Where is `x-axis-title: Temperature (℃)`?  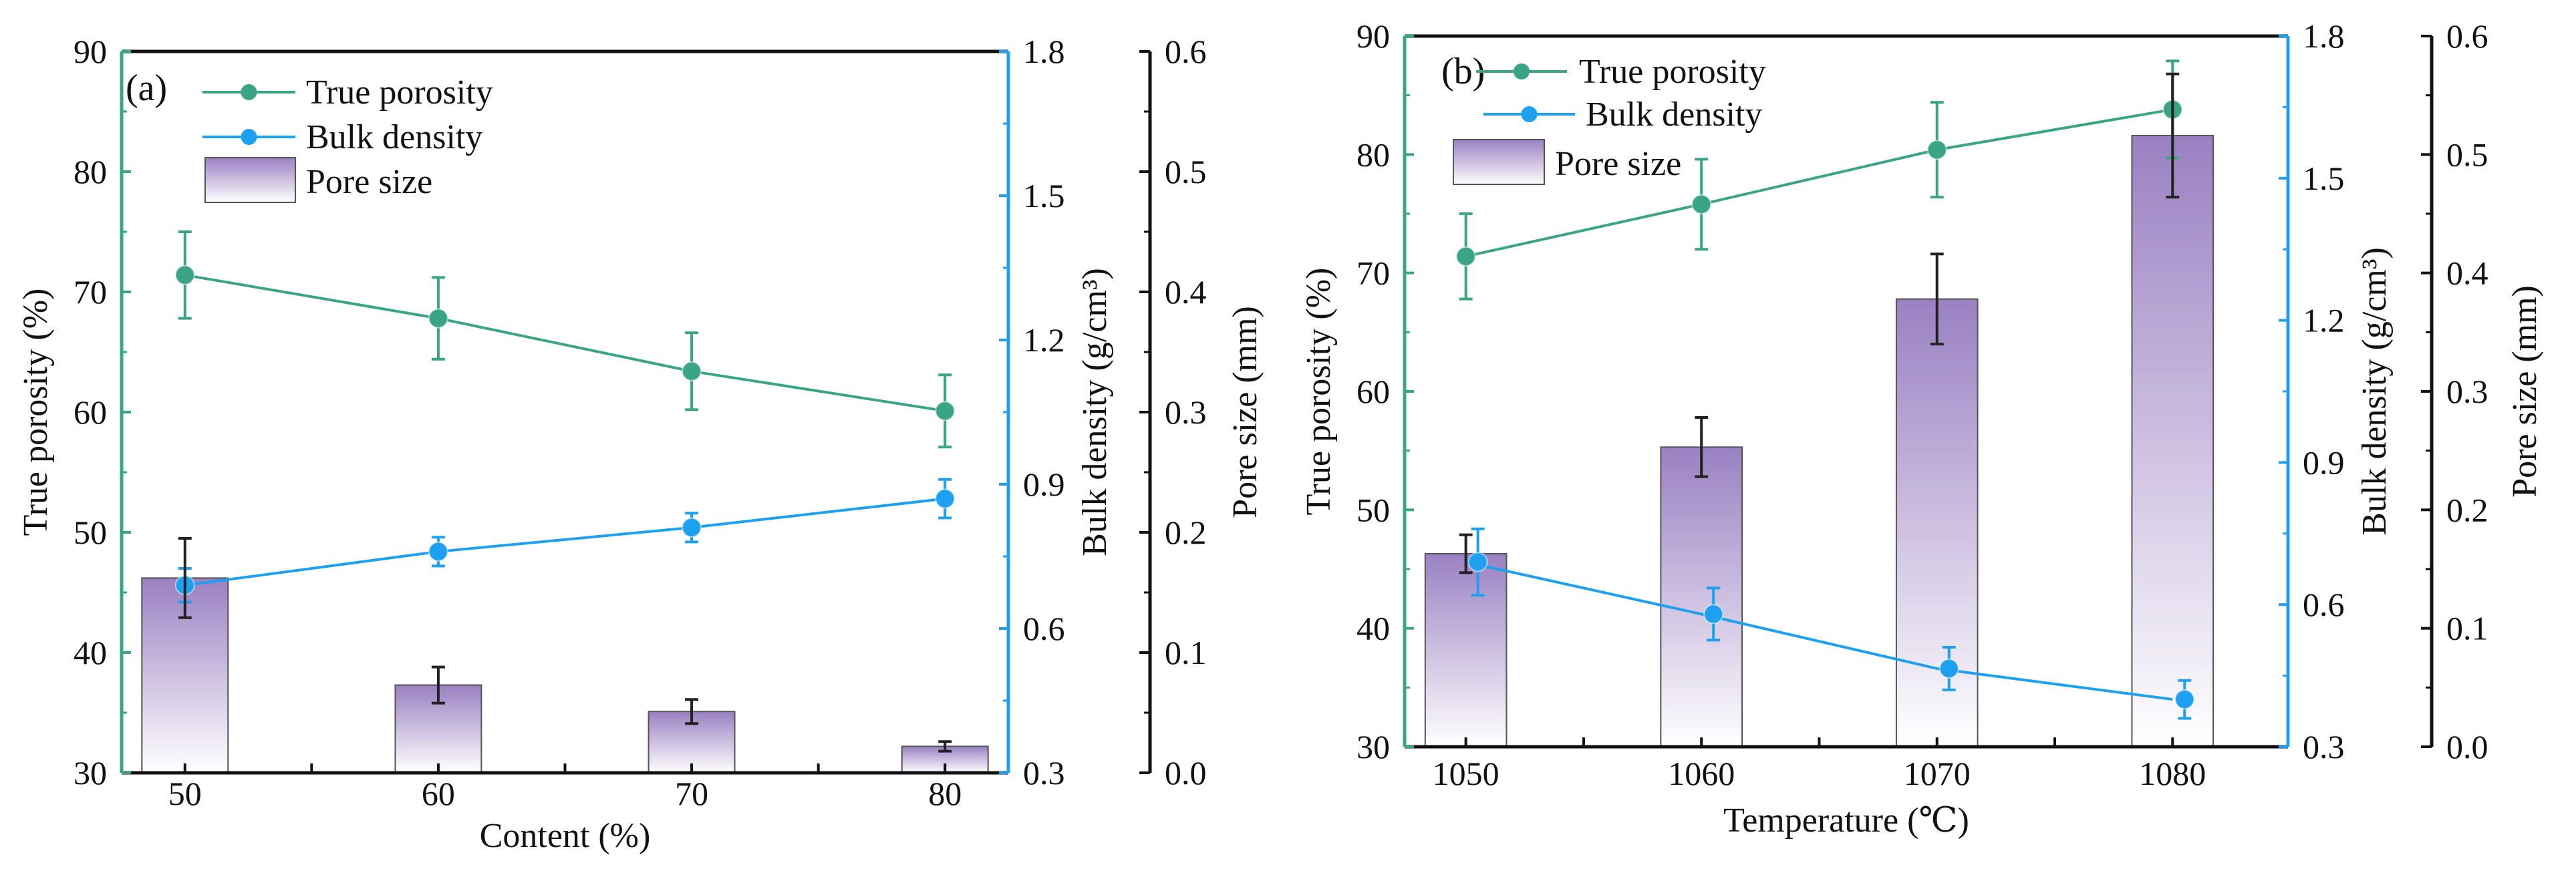
x-axis-title: Temperature (℃) is located at coordinates (1846, 821).